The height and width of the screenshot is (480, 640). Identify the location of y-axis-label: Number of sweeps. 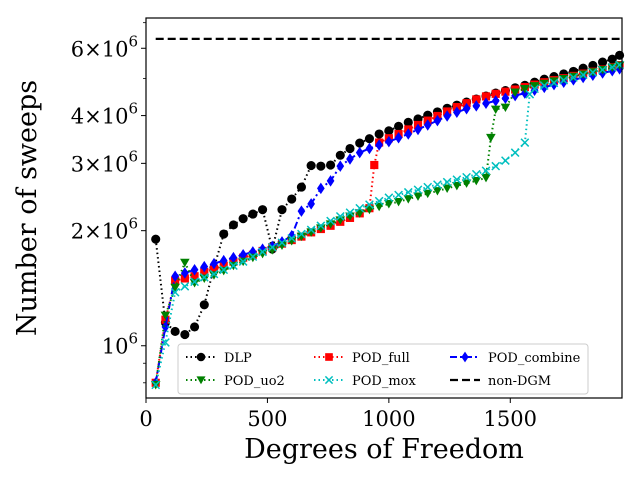
(27, 208).